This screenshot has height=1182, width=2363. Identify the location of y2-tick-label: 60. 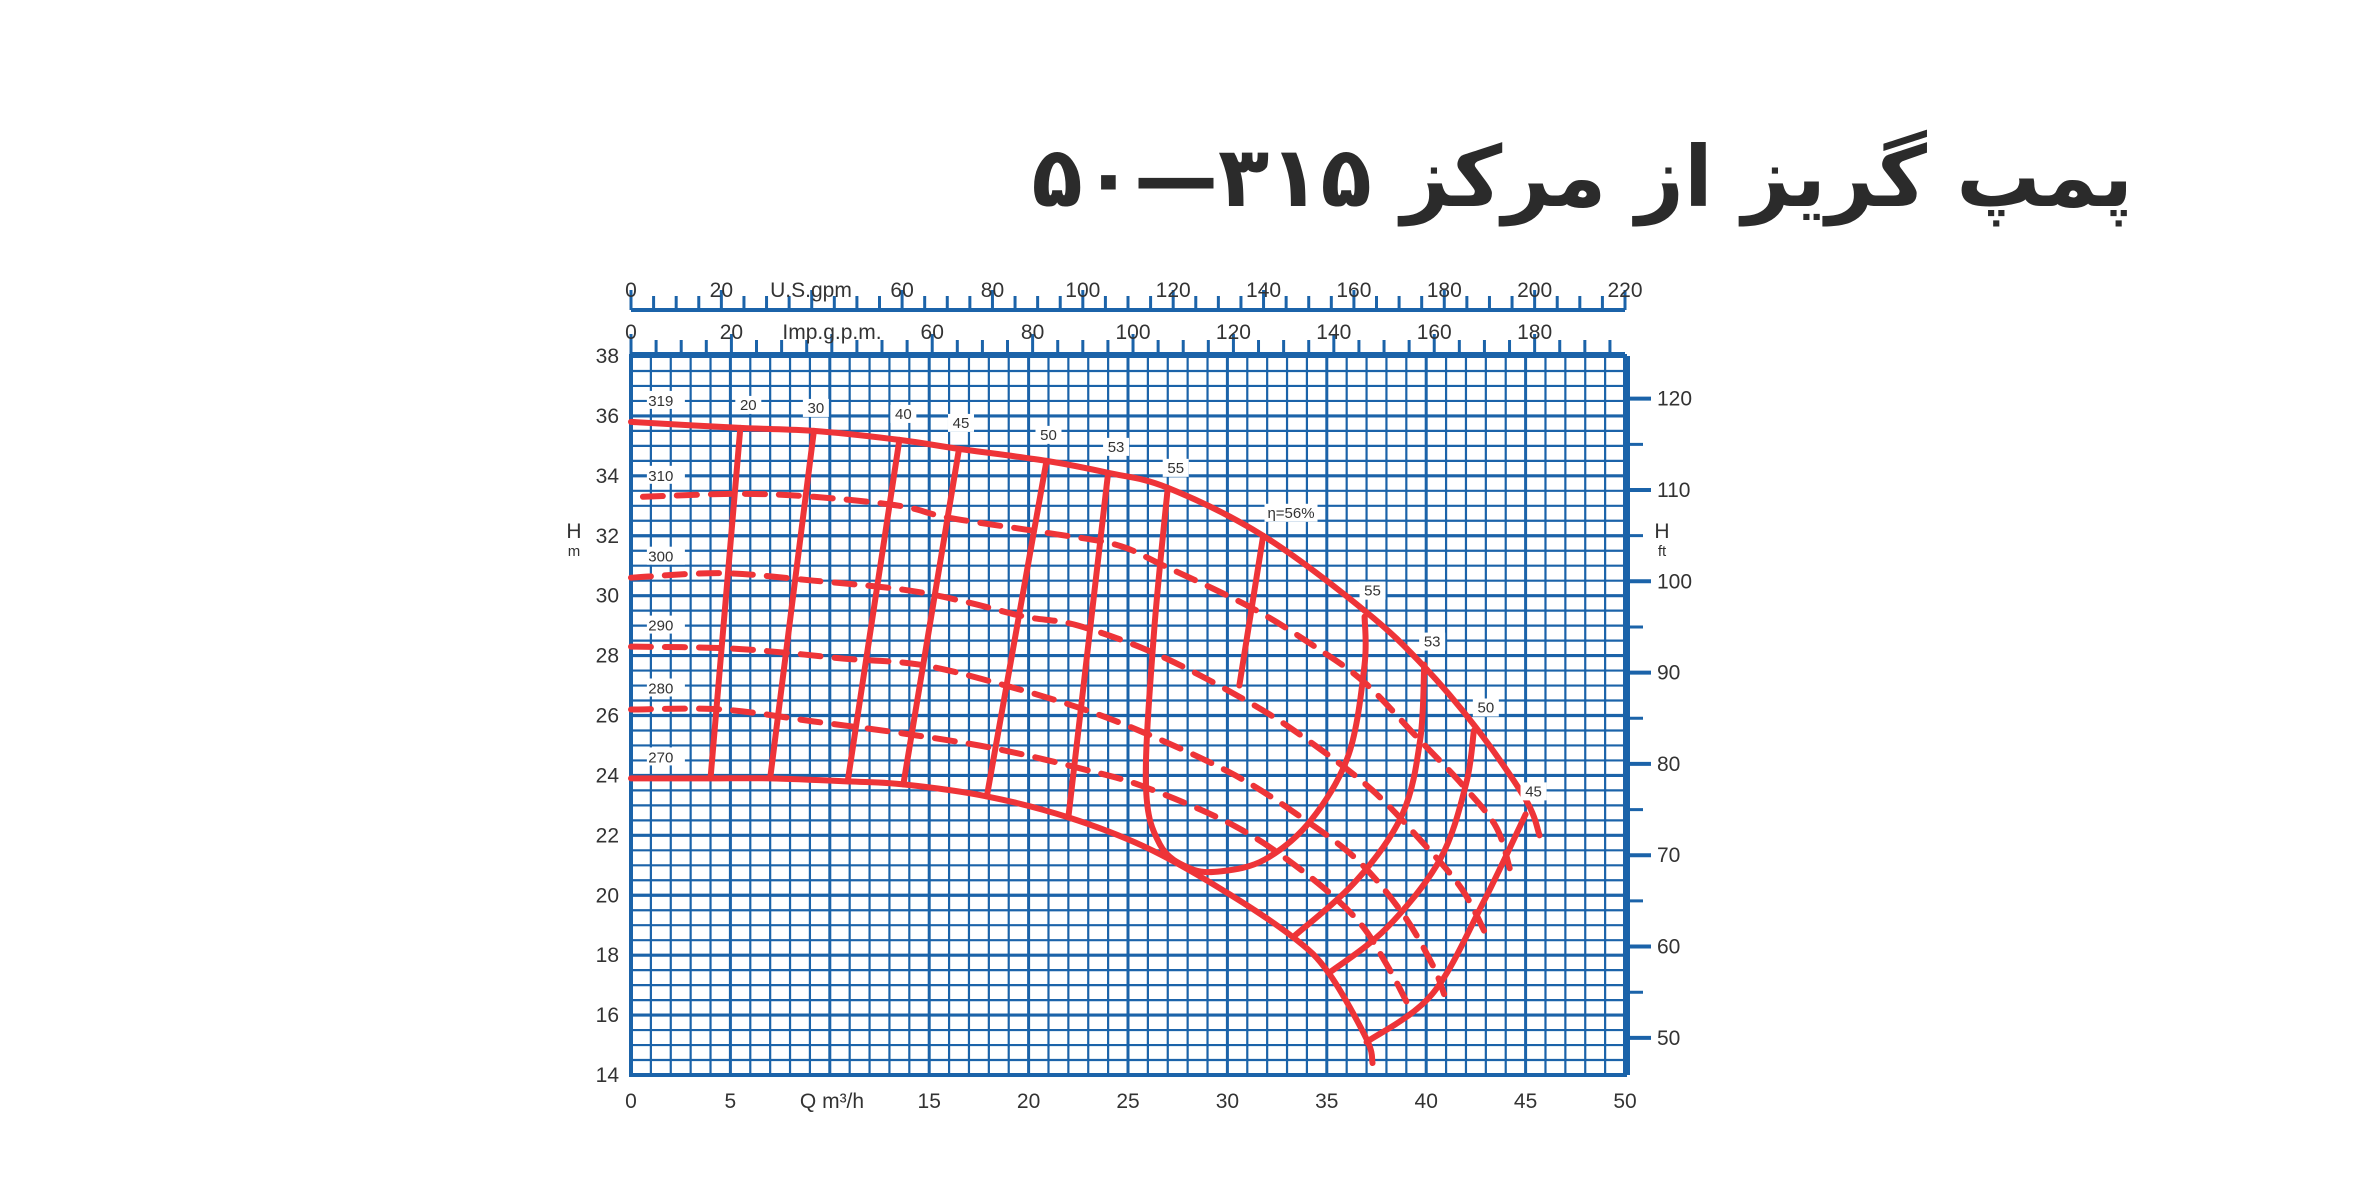
(1668, 947).